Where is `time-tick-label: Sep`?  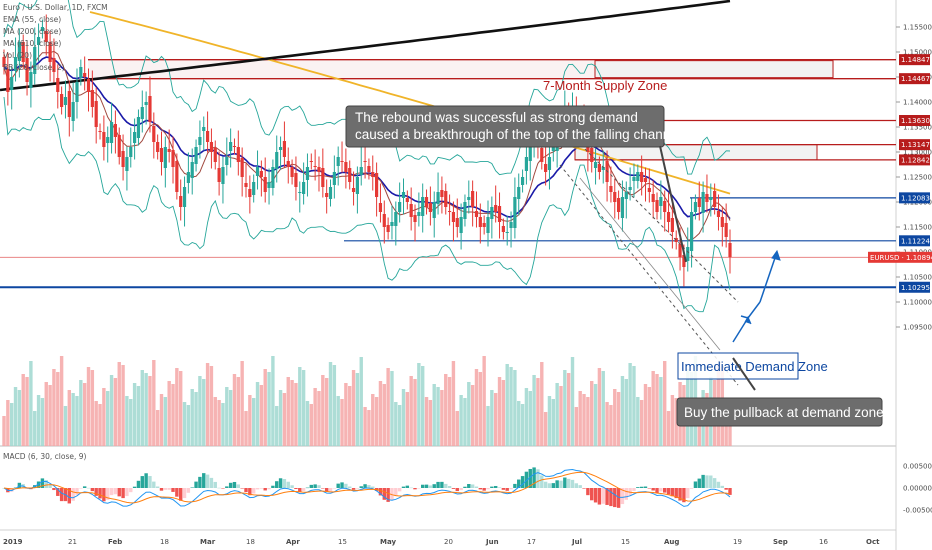 time-tick-label: Sep is located at coordinates (780, 542).